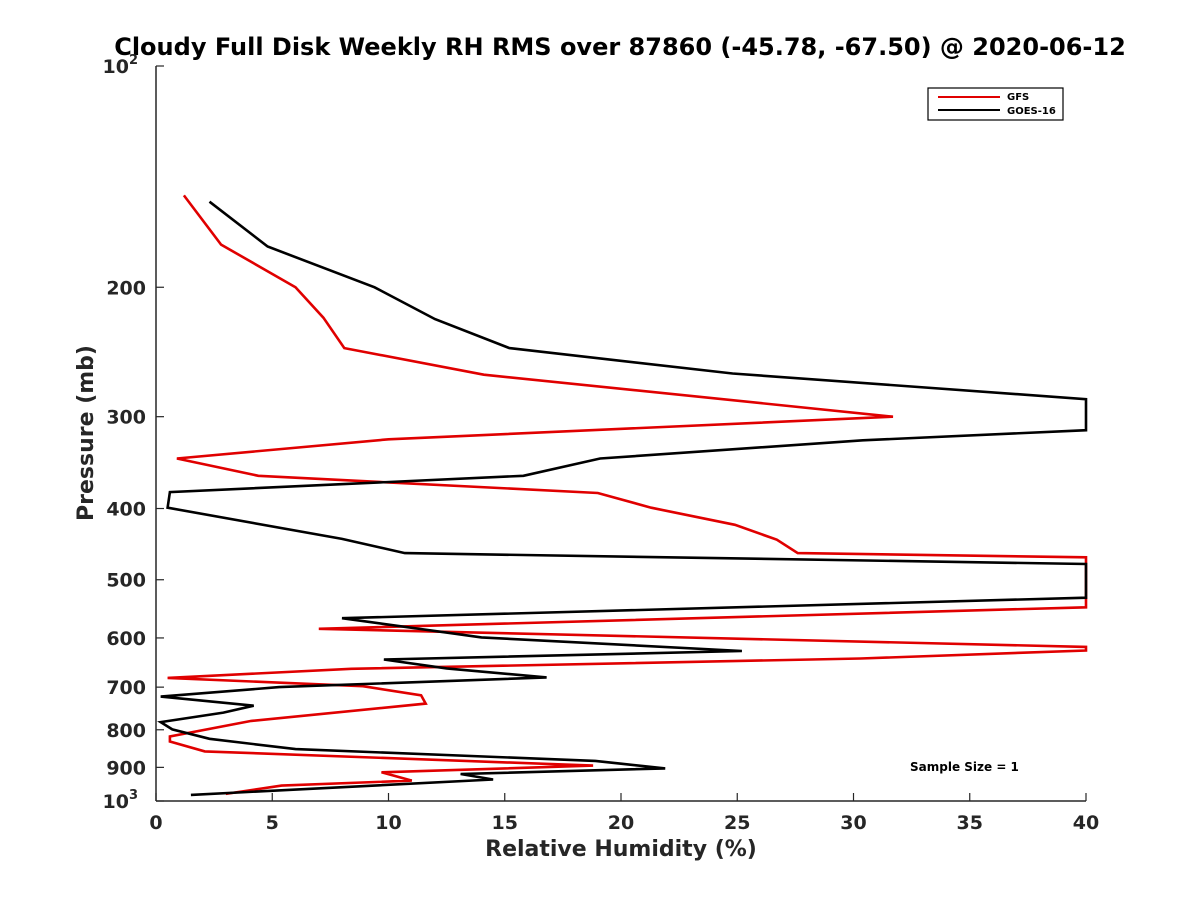 This screenshot has height=900, width=1200. What do you see at coordinates (126, 768) in the screenshot?
I see `y-tick-label: 900` at bounding box center [126, 768].